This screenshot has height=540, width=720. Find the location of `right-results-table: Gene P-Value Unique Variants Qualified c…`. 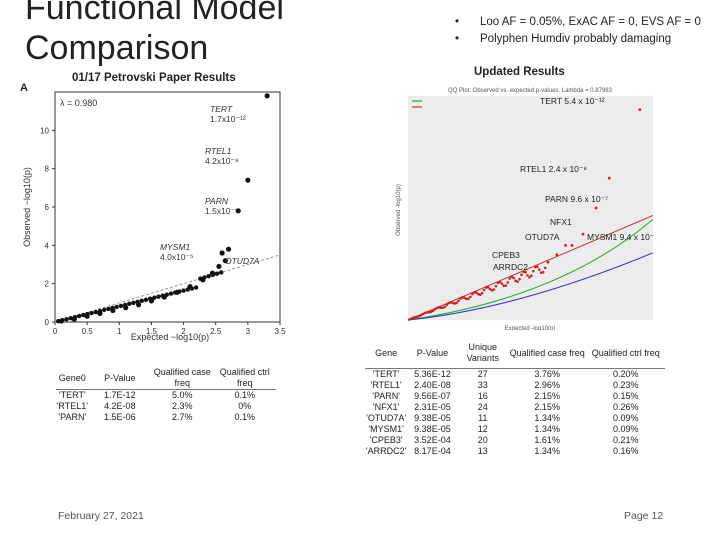

right-results-table: Gene P-Value Unique Variants Qualified c… is located at coordinates (515, 397).